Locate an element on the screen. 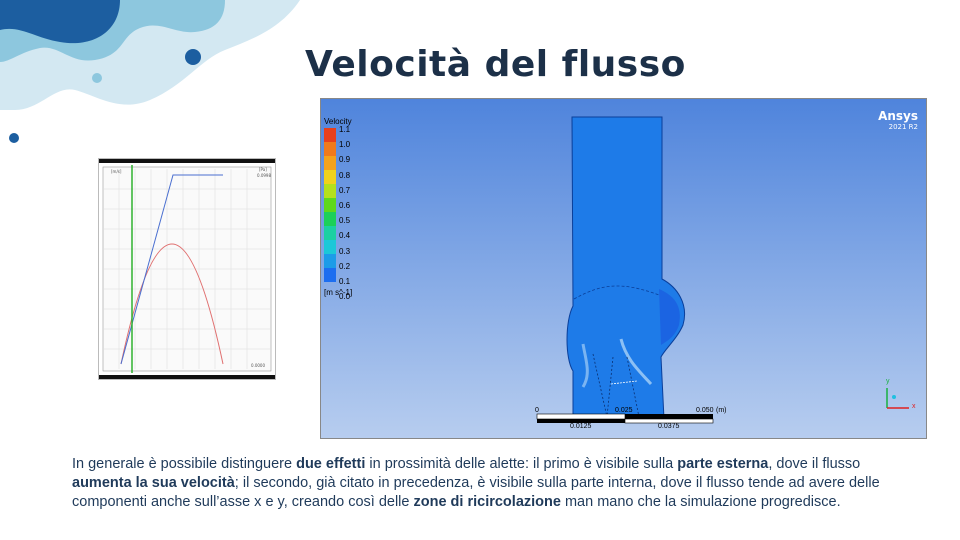  svg-text: [m/s] is located at coordinates (116, 171).